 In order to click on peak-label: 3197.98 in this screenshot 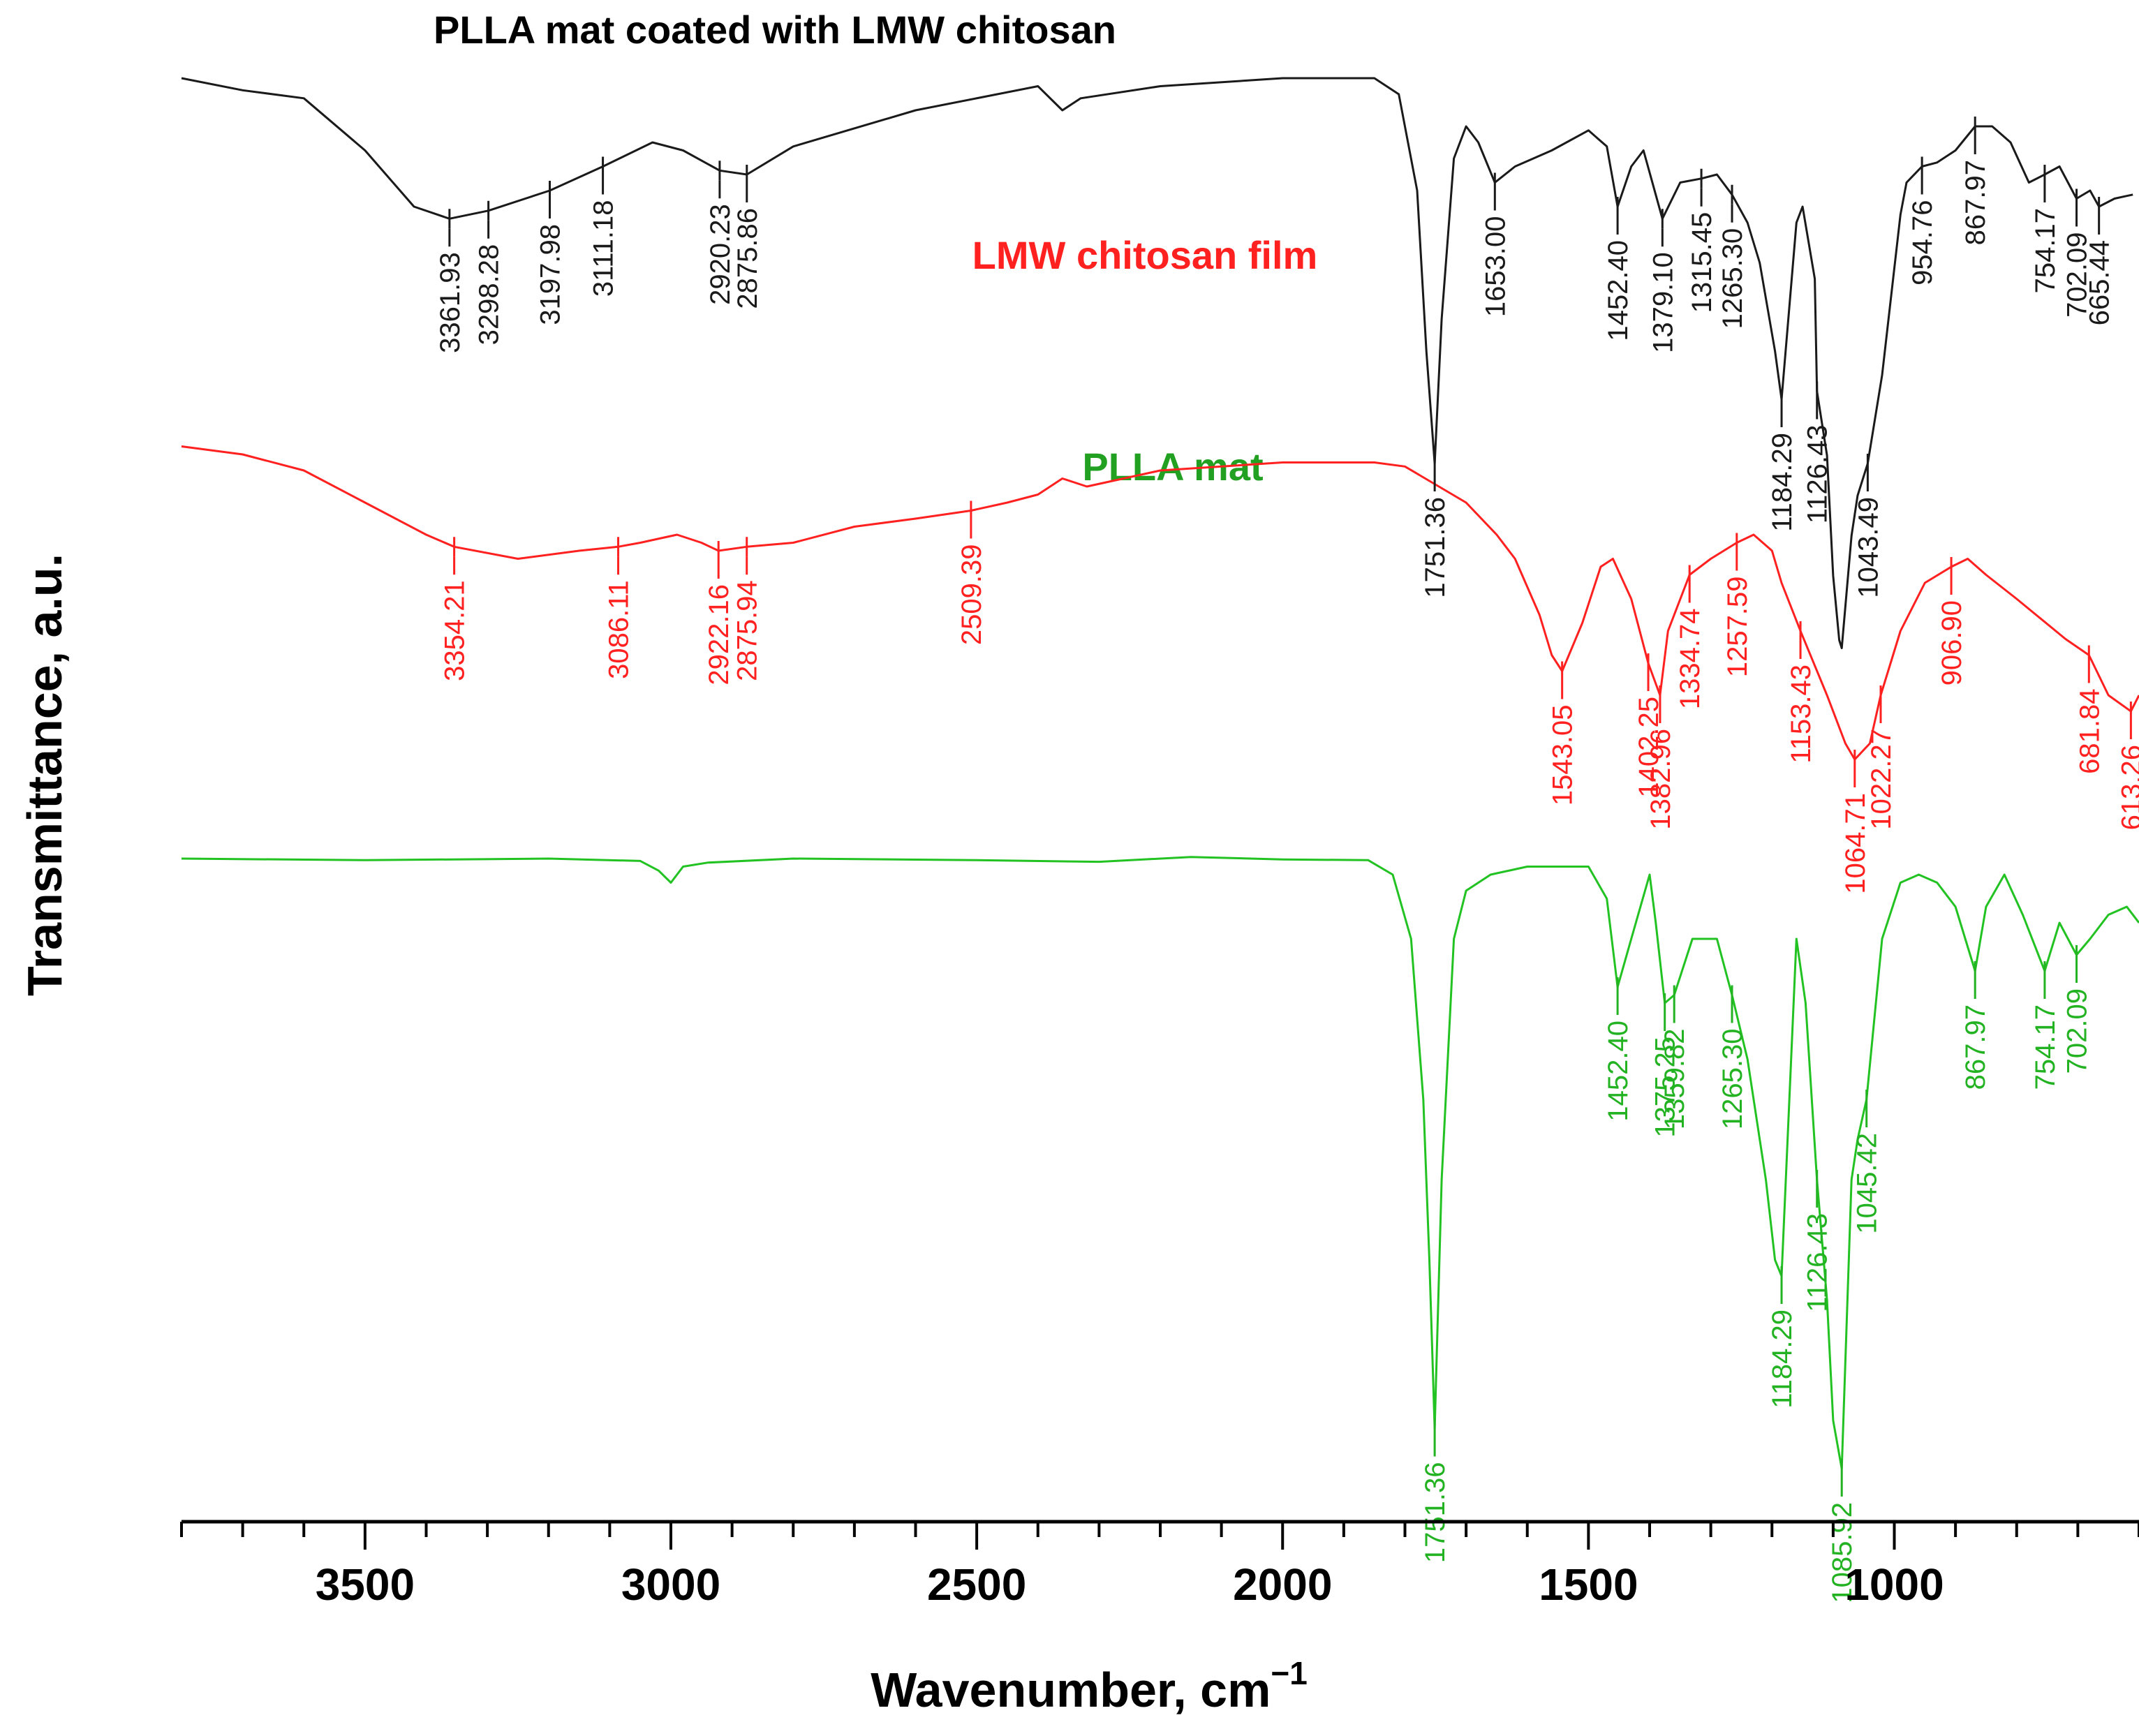, I will do `click(551, 274)`.